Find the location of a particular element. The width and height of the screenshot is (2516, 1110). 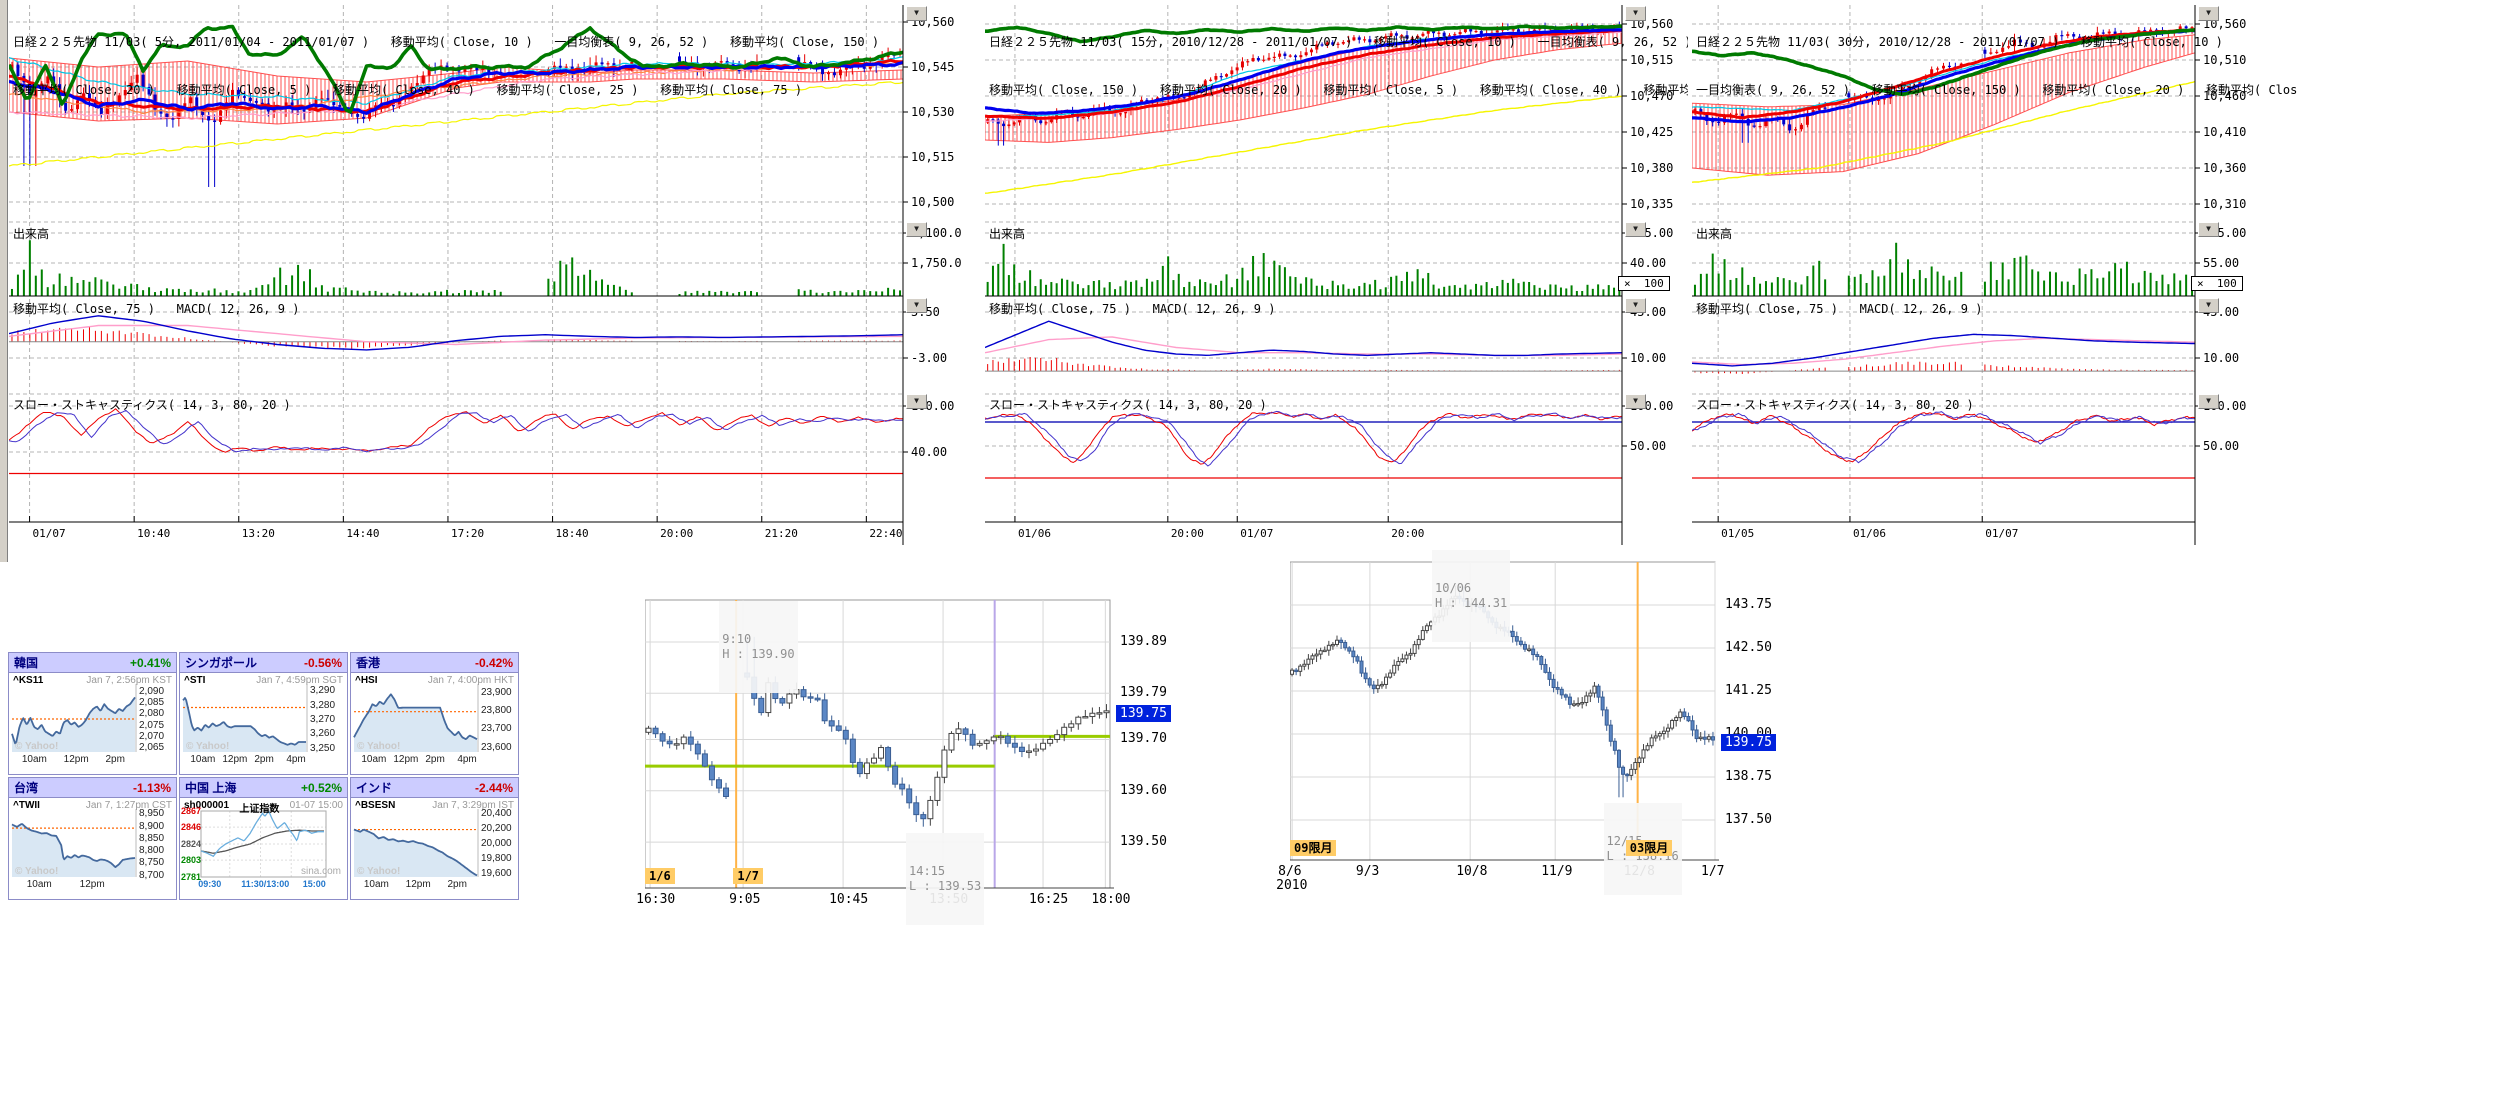

sina-watermark: sina.com is located at coordinates (320, 871).